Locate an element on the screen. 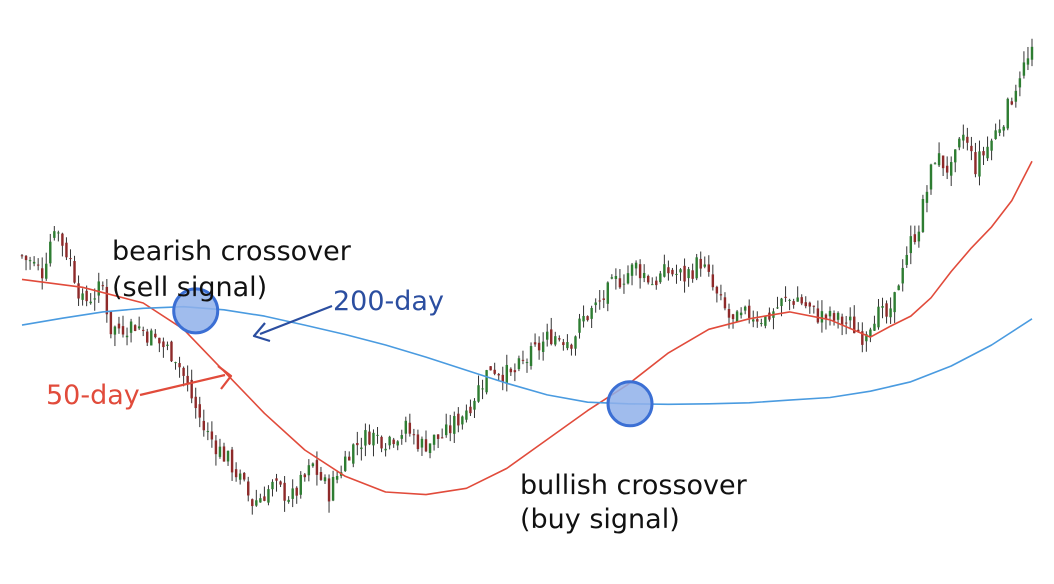 Image resolution: width=1054 pixels, height=584 pixels. bullish-crossover-title: bullish crossover is located at coordinates (634, 485).